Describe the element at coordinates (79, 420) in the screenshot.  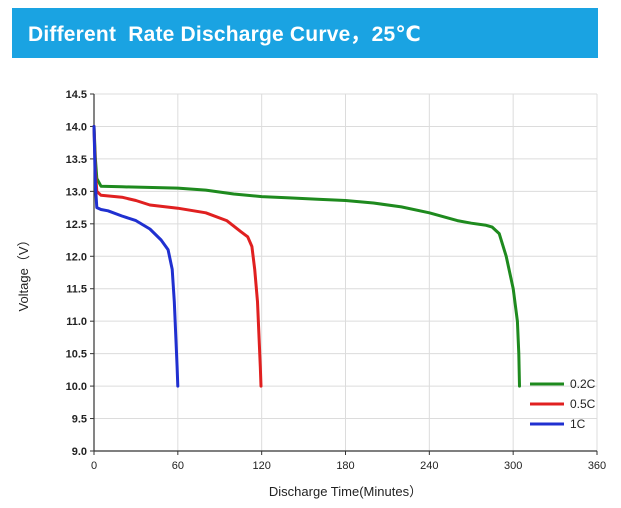
I see `y-tick-label: 9.5` at that location.